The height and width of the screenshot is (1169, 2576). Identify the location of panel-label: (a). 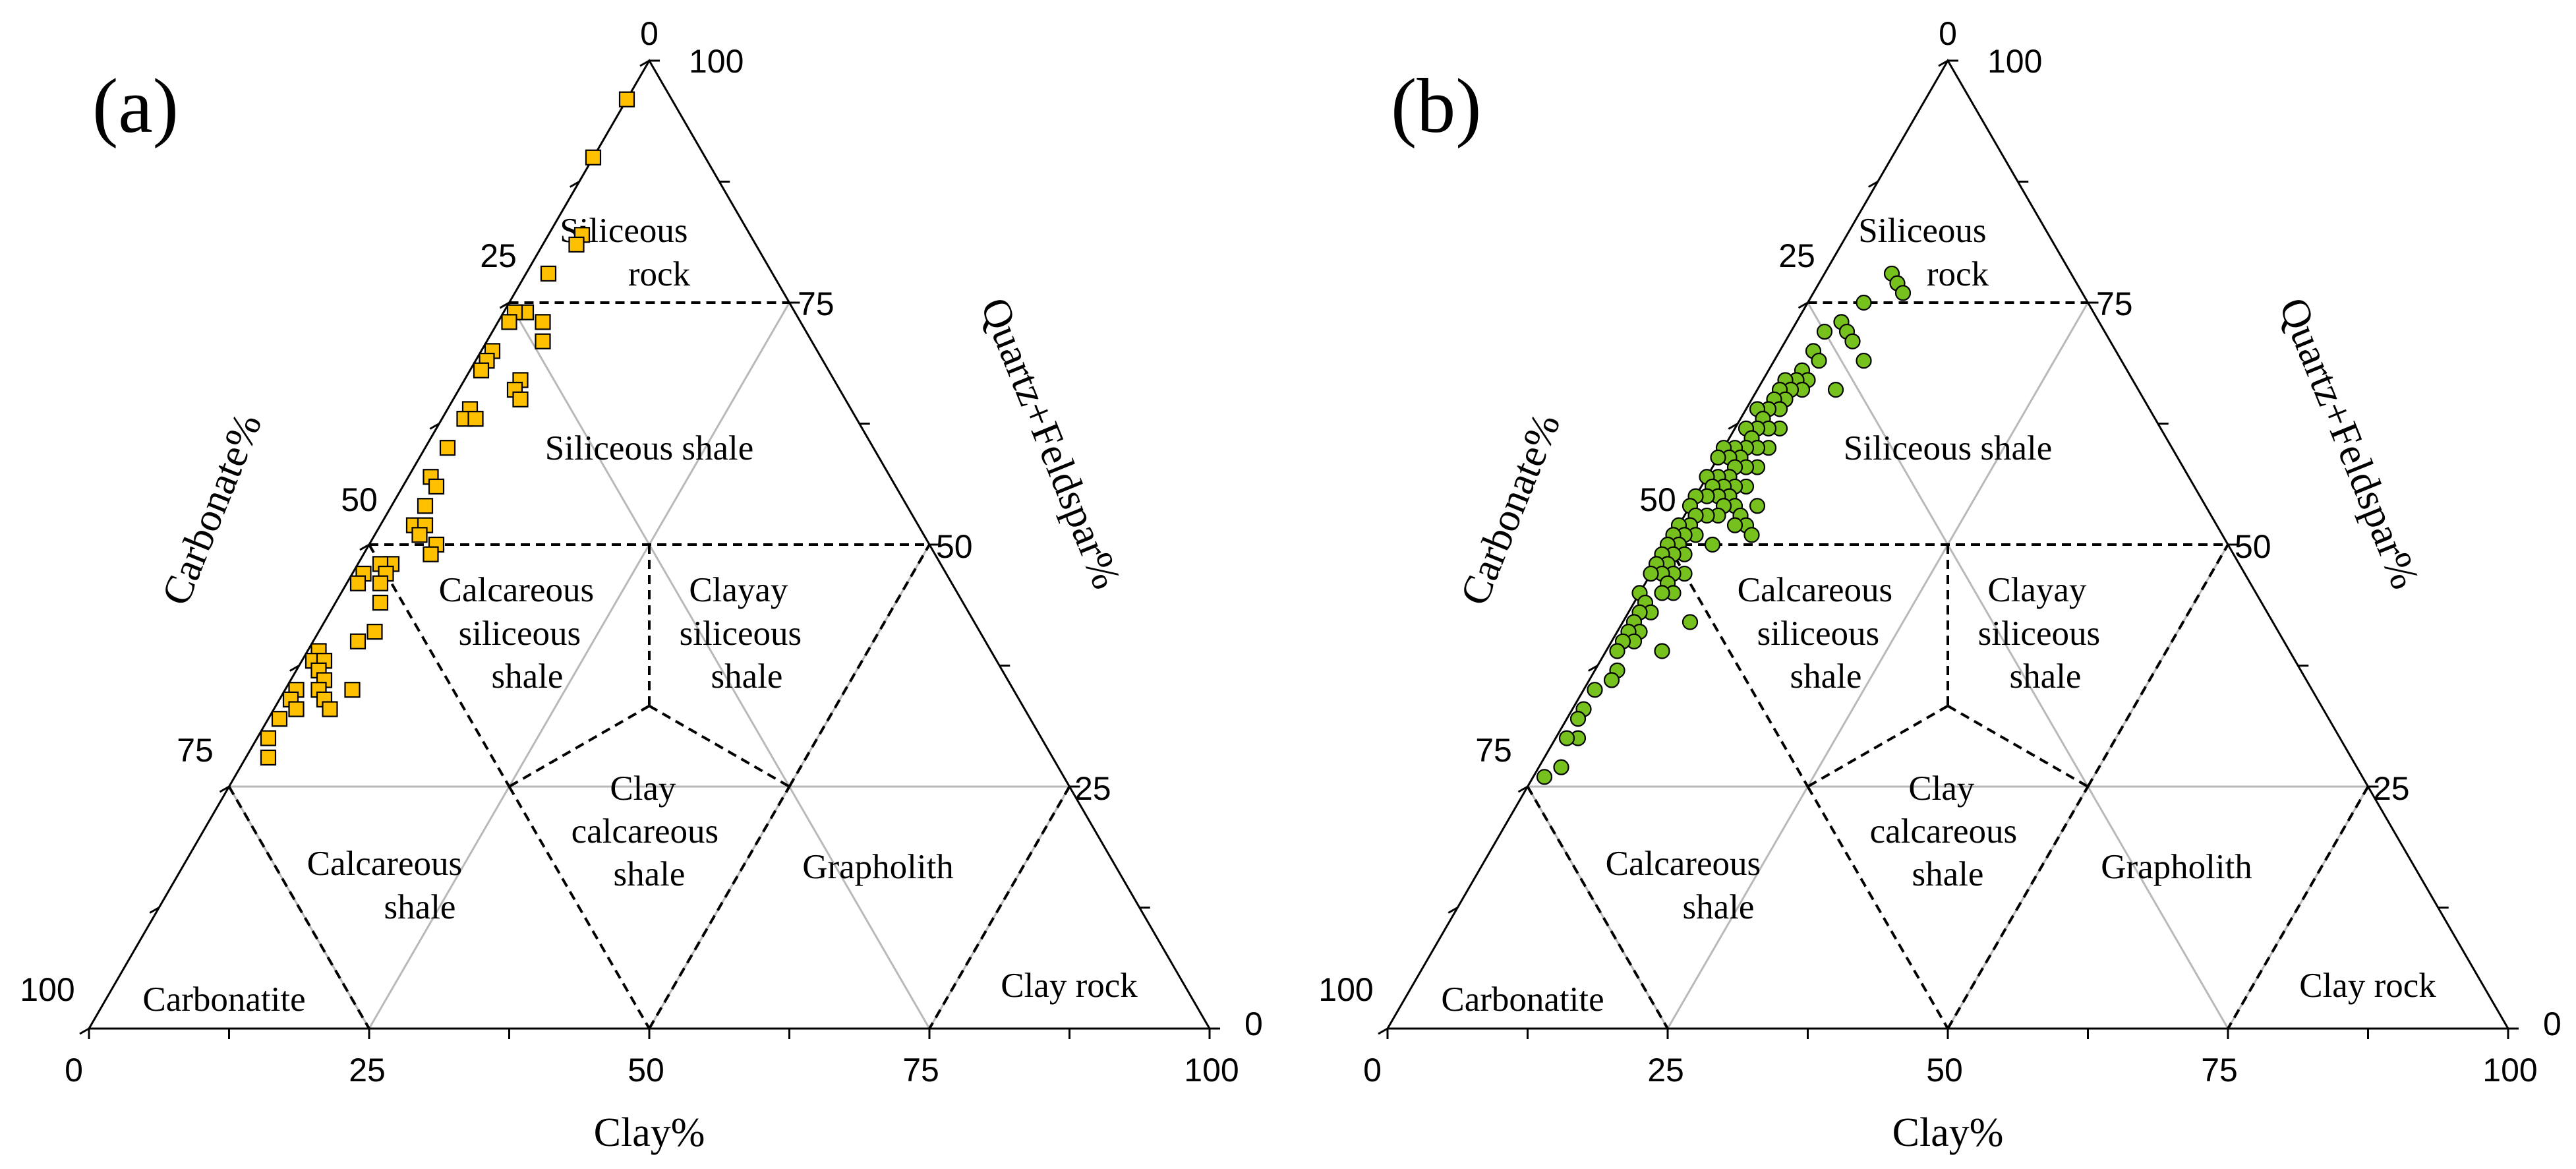
(135, 106).